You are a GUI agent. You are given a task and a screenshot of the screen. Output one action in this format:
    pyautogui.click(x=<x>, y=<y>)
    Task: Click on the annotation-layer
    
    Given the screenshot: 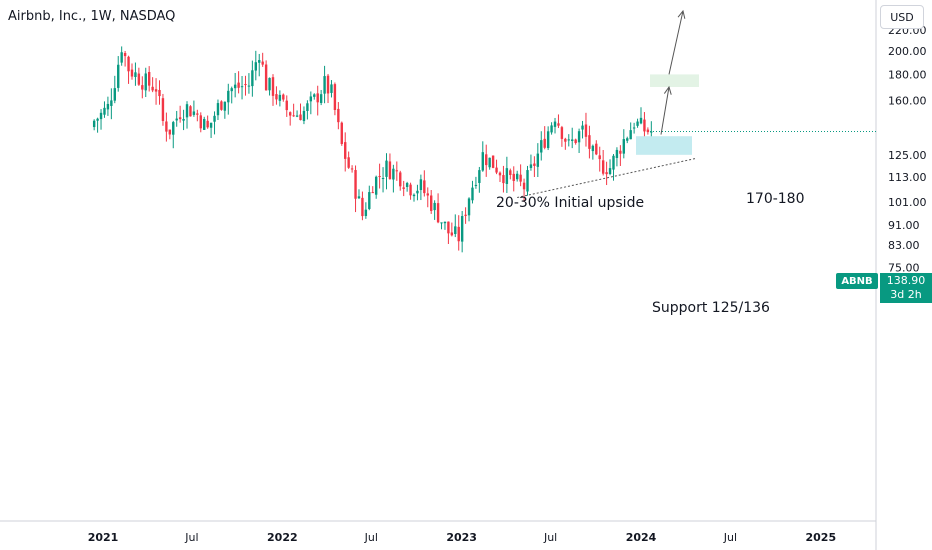 What is the action you would take?
    pyautogui.click(x=696, y=103)
    